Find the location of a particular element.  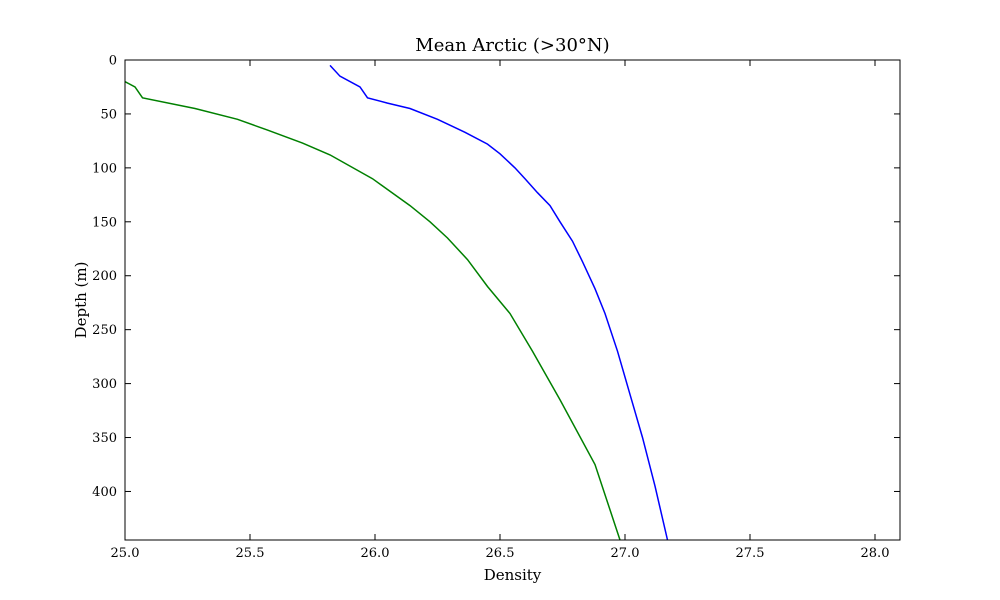

y-tick-label: 350 is located at coordinates (104, 438).